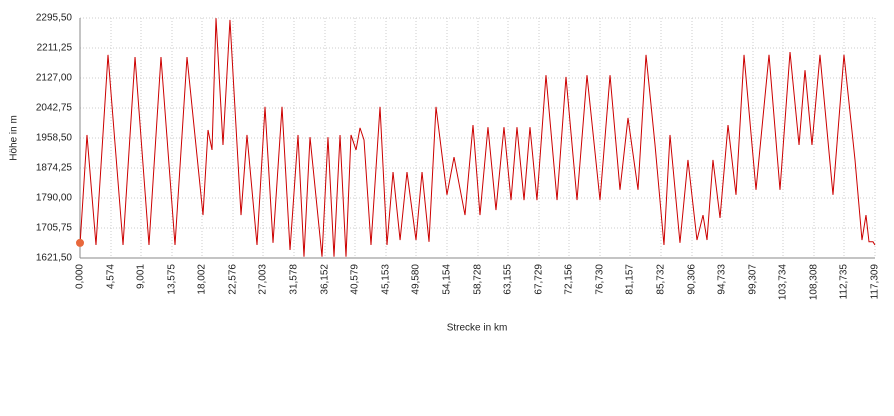 The width and height of the screenshot is (894, 416). What do you see at coordinates (692, 279) in the screenshot?
I see `x-tick-label: 90,306` at bounding box center [692, 279].